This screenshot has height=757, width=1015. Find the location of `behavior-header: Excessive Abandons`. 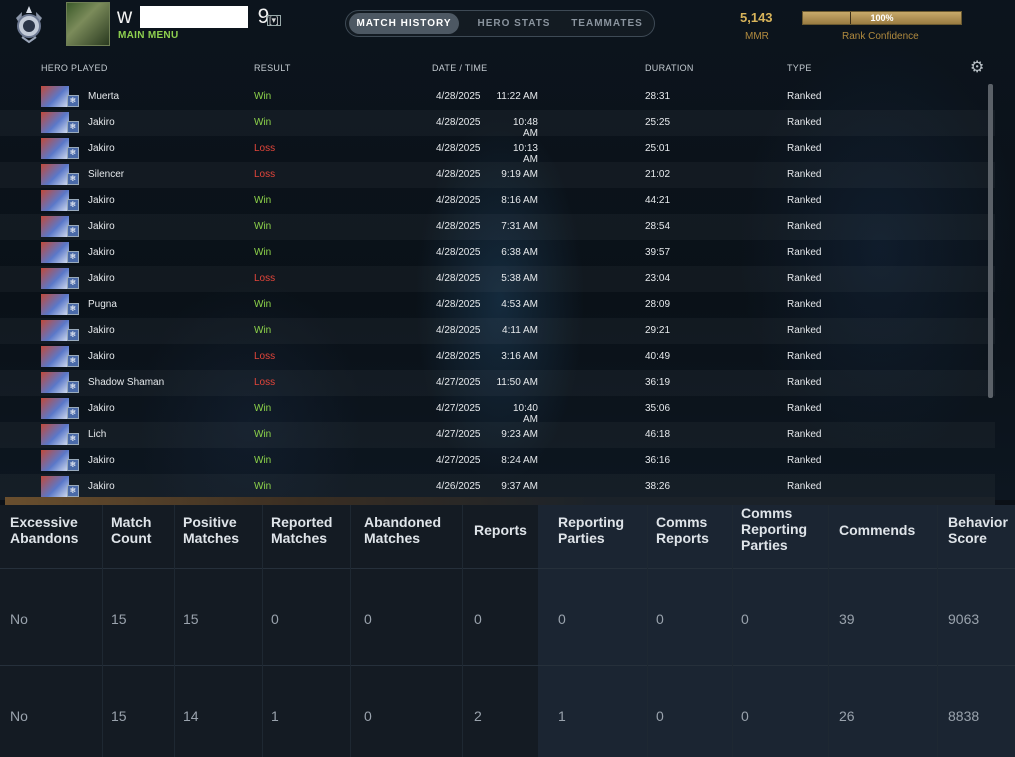

behavior-header: Excessive Abandons is located at coordinates (44, 530).